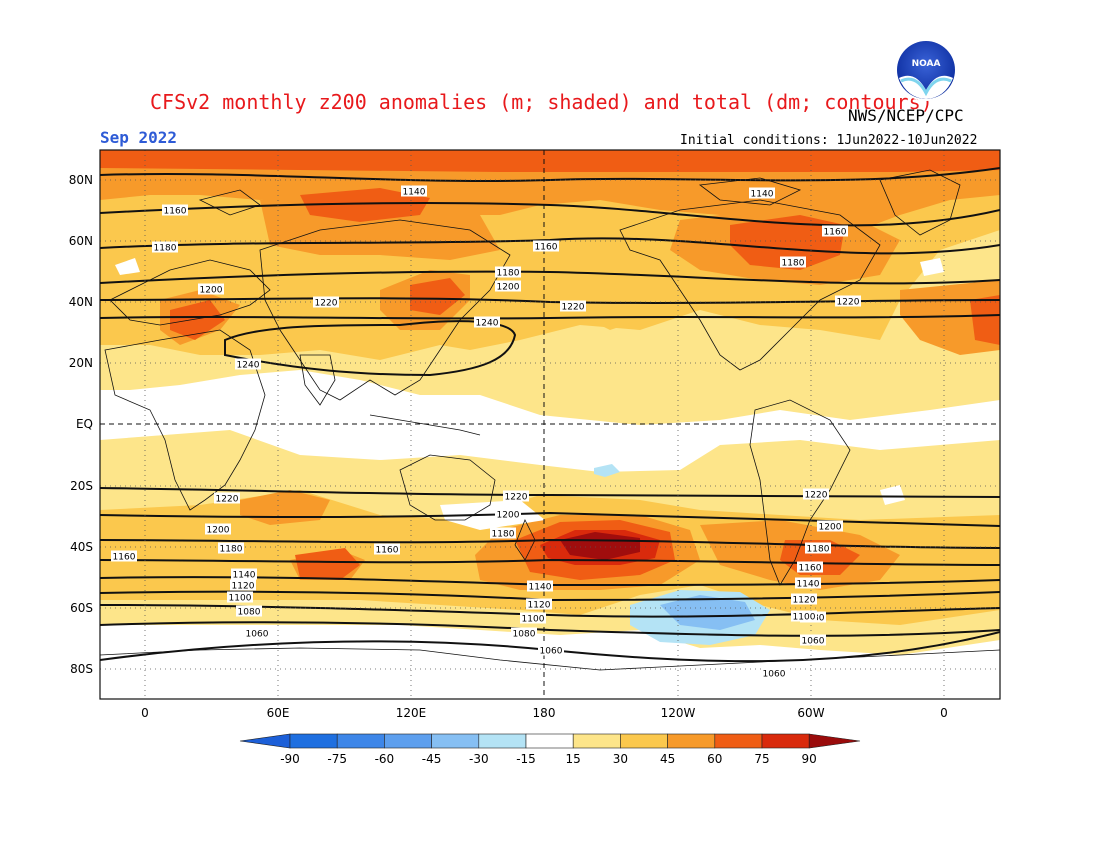 The width and height of the screenshot is (1100, 850). What do you see at coordinates (573, 759) in the screenshot?
I see `colorbar-label: 15` at bounding box center [573, 759].